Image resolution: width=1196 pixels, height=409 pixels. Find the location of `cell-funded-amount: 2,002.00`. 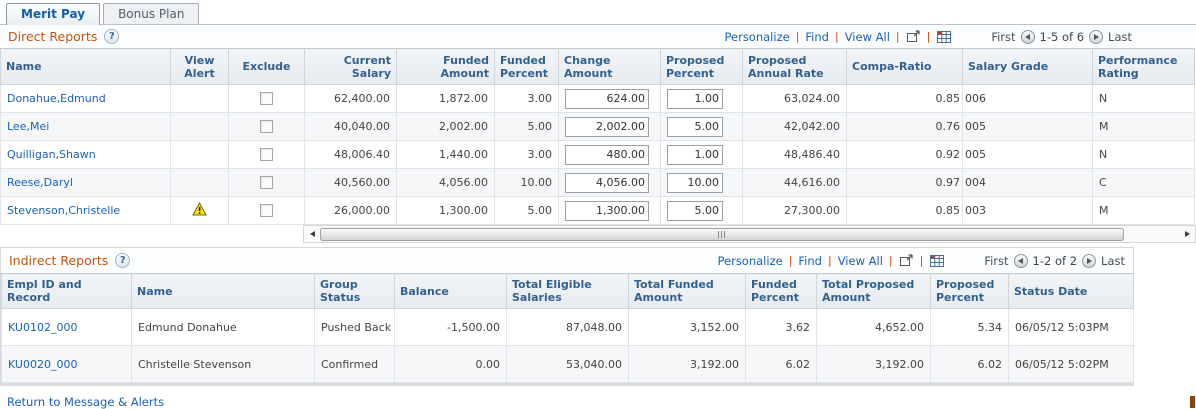

cell-funded-amount: 2,002.00 is located at coordinates (445, 126).